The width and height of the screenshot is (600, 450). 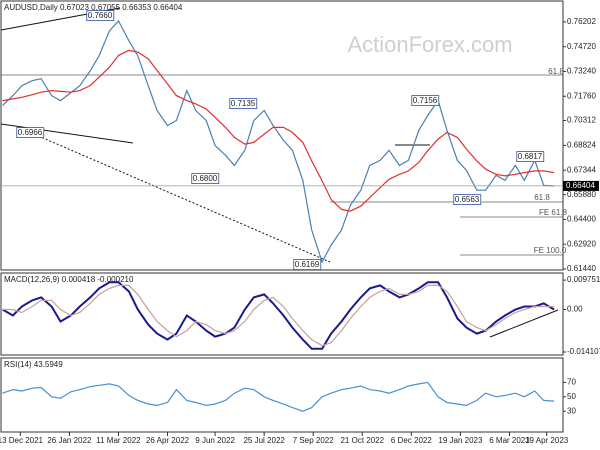 I want to click on annotation: 0.6563, so click(x=467, y=200).